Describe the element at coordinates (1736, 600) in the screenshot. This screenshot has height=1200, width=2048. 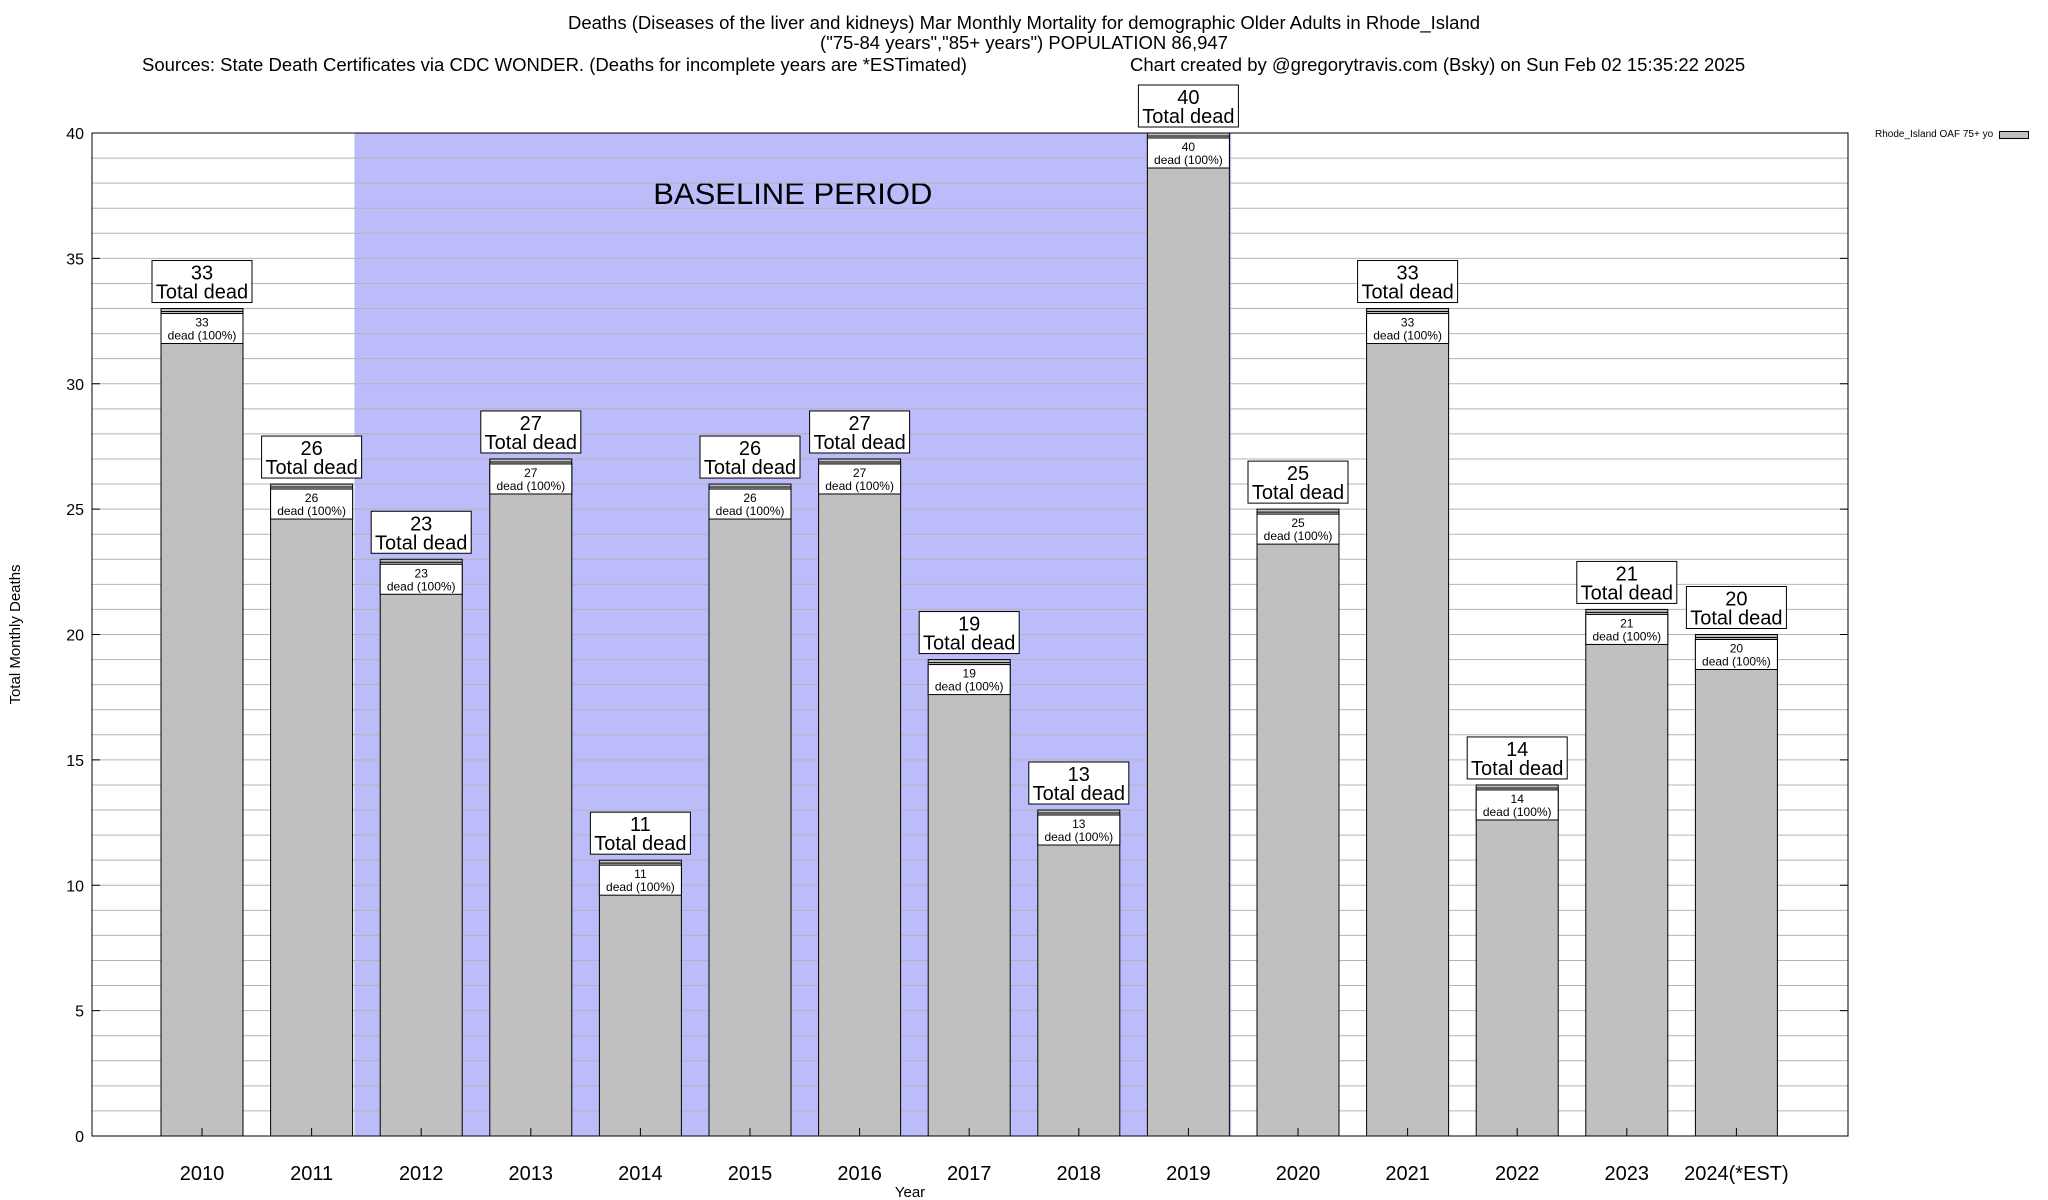
I see `bar-value-label: 20` at that location.